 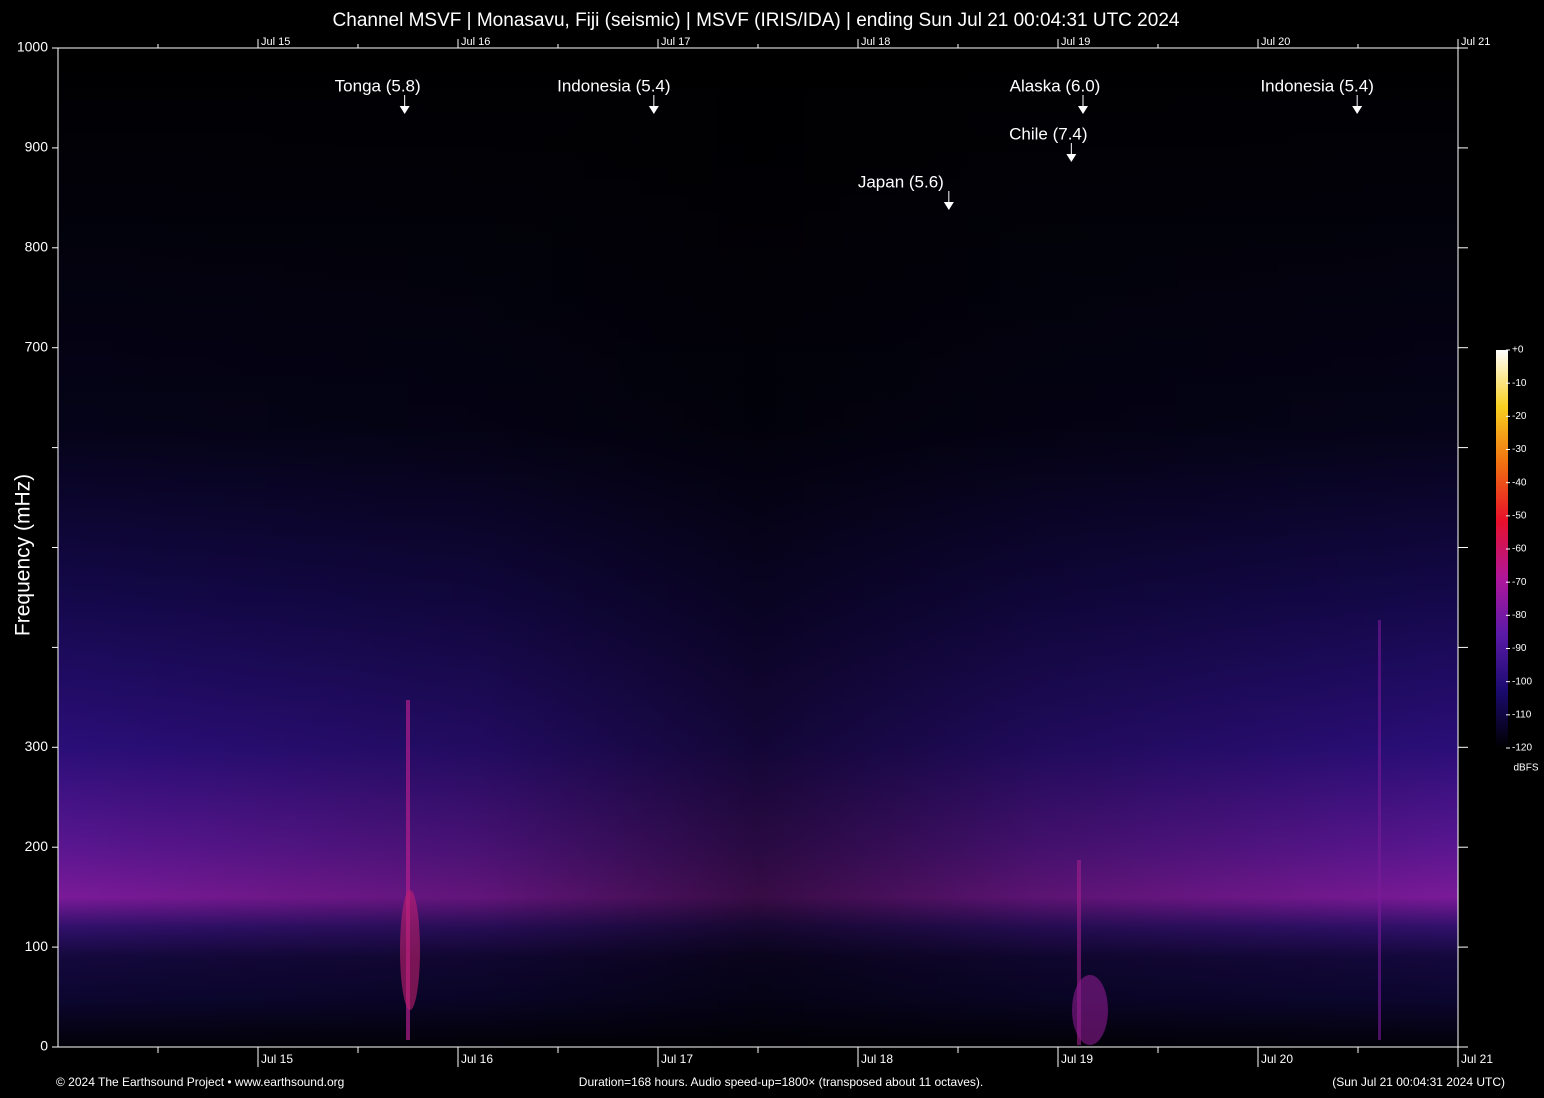 What do you see at coordinates (675, 42) in the screenshot?
I see `x-tick-label-top: Jul 17` at bounding box center [675, 42].